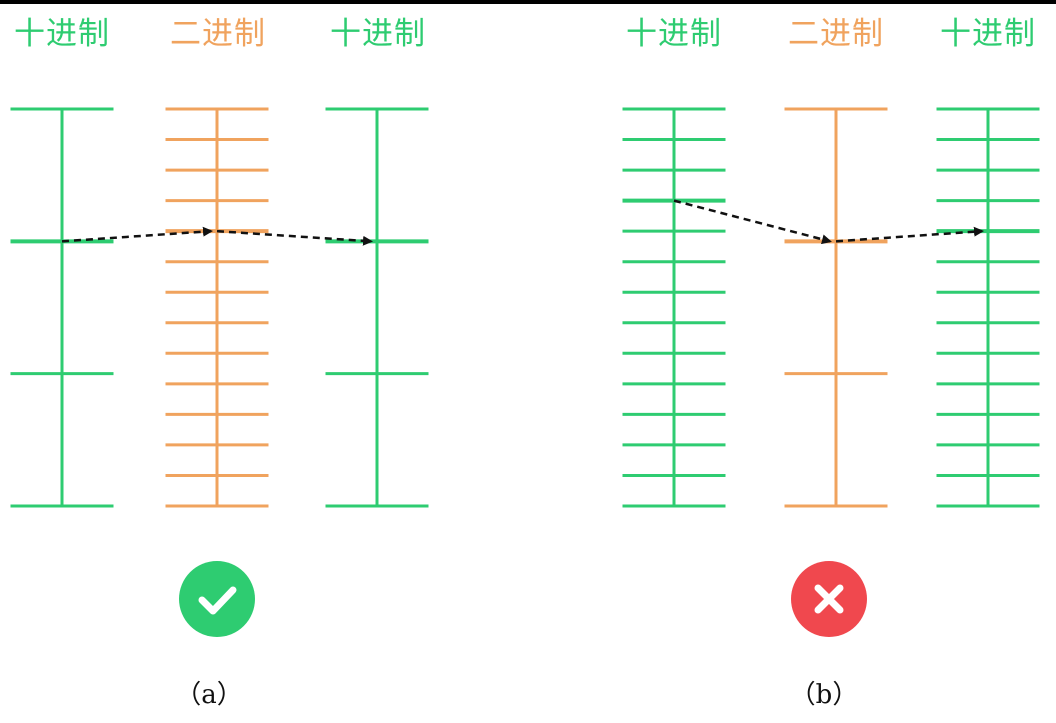  Describe the element at coordinates (62, 34) in the screenshot. I see `panel-a-col1-label: 十进制` at that location.